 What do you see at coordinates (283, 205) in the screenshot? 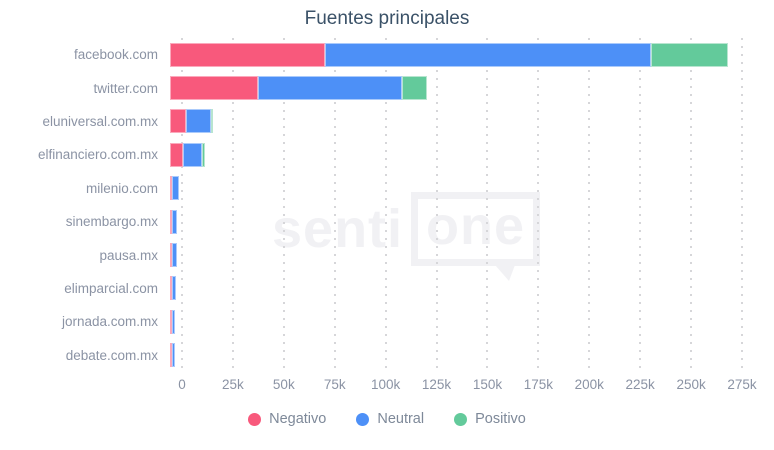
I see `gridline-50k` at bounding box center [283, 205].